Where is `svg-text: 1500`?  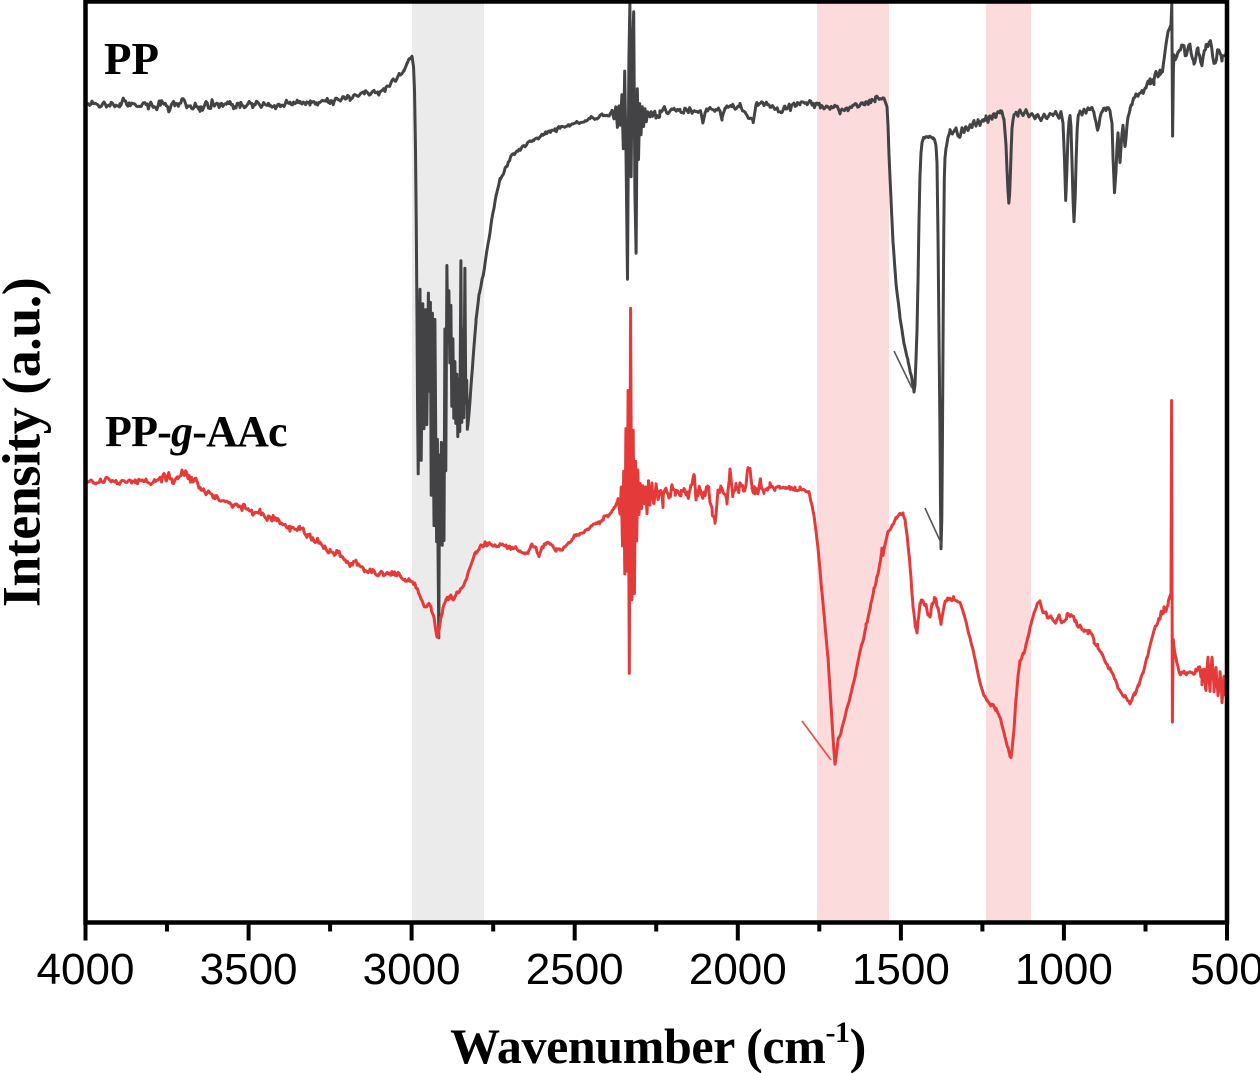 svg-text: 1500 is located at coordinates (901, 969).